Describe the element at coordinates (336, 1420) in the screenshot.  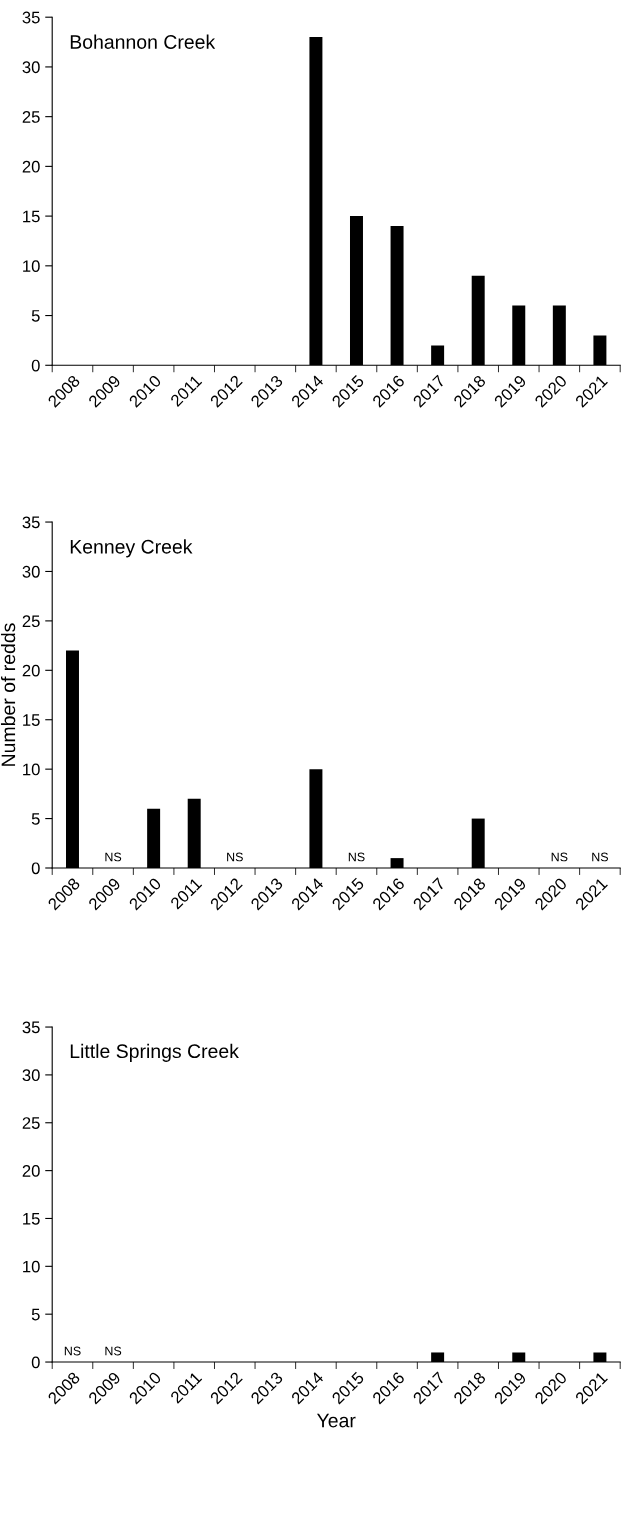
I see `x-axis-title: Year` at that location.